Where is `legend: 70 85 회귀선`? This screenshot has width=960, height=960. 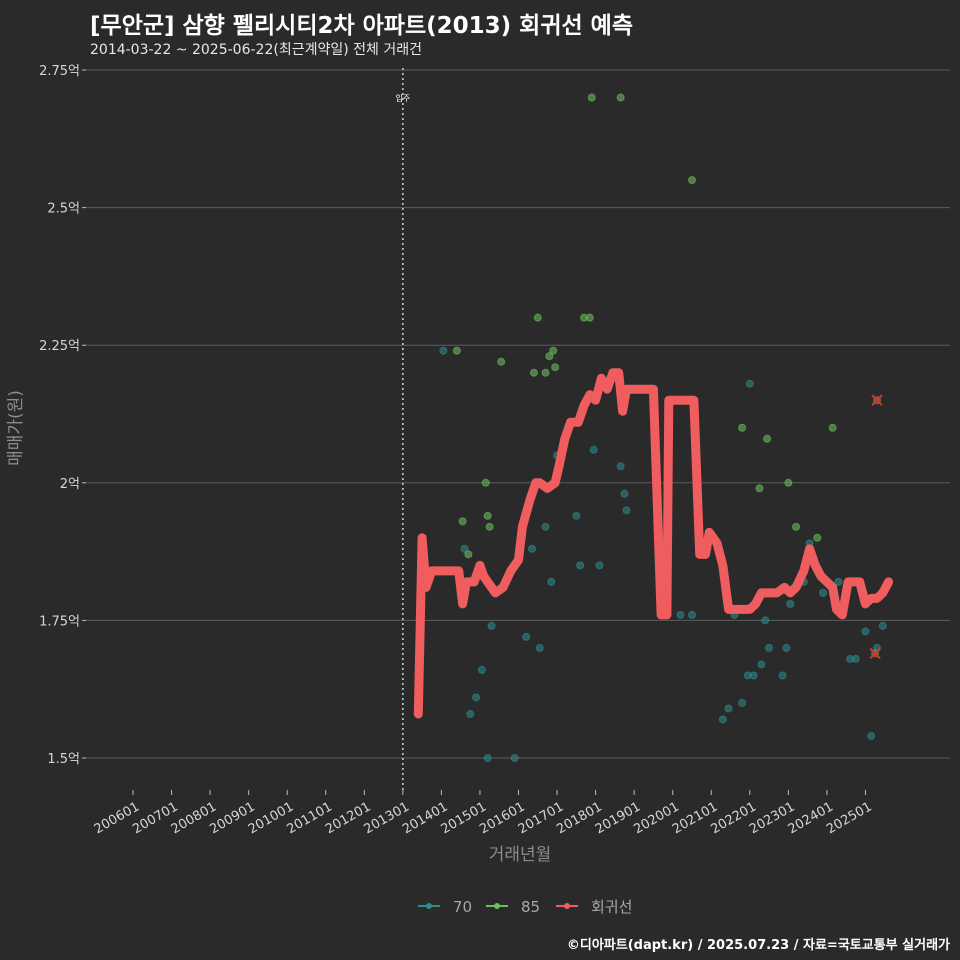 legend: 70 85 회귀선 is located at coordinates (525, 907).